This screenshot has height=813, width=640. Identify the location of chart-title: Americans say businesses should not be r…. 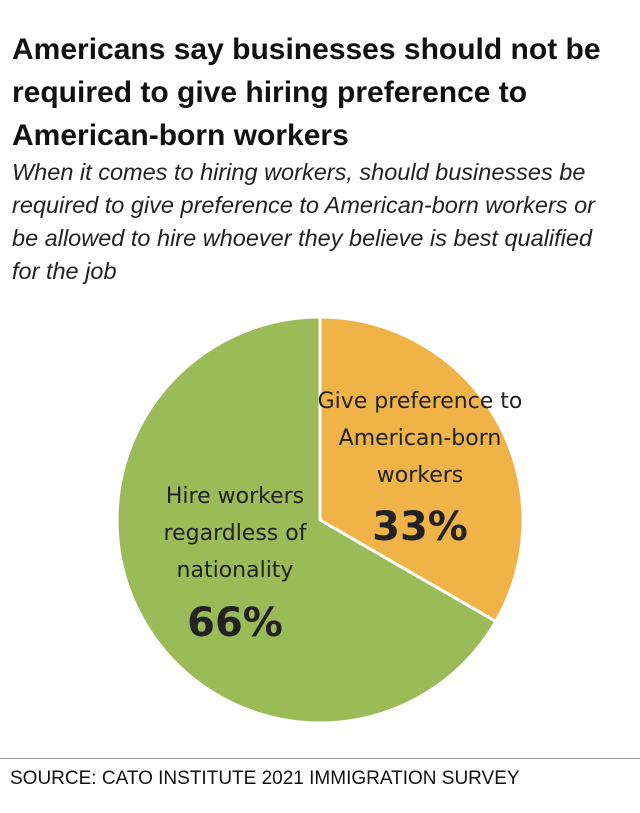
(306, 92).